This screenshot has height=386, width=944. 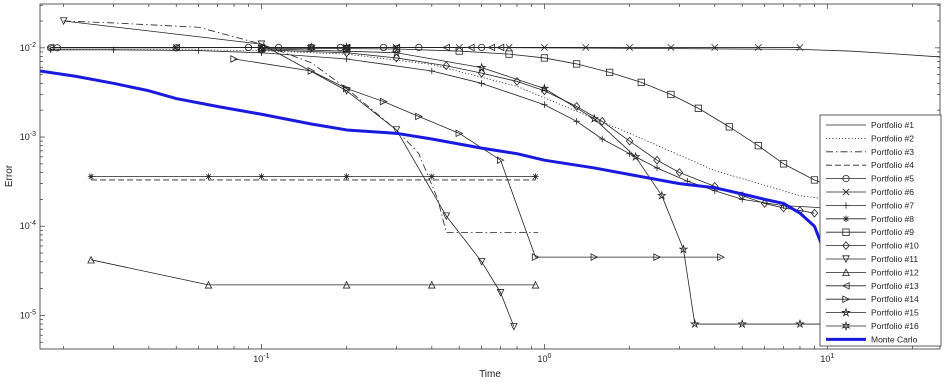 What do you see at coordinates (9, 175) in the screenshot?
I see `y-axis-label: Error` at bounding box center [9, 175].